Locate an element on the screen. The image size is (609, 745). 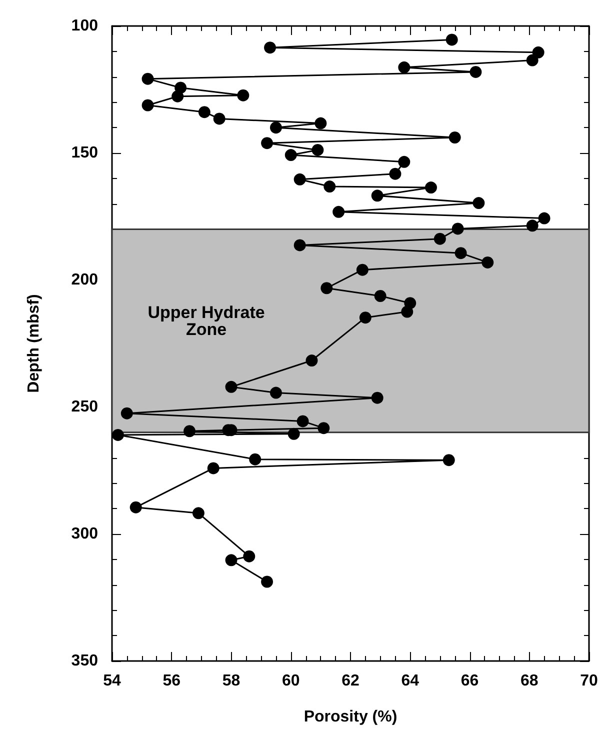
x-tick-label: 54 is located at coordinates (112, 681).